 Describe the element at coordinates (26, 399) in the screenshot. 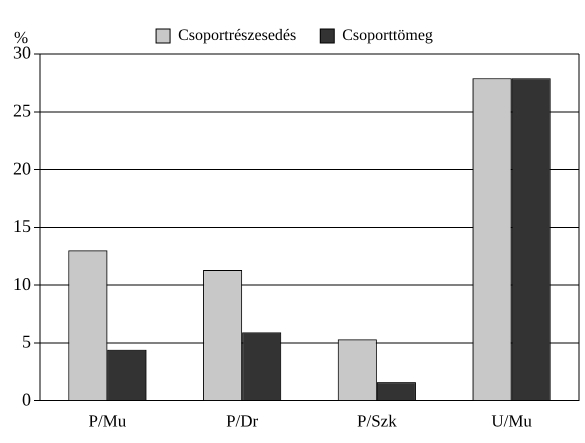

I see `y-tick-label: 0` at that location.